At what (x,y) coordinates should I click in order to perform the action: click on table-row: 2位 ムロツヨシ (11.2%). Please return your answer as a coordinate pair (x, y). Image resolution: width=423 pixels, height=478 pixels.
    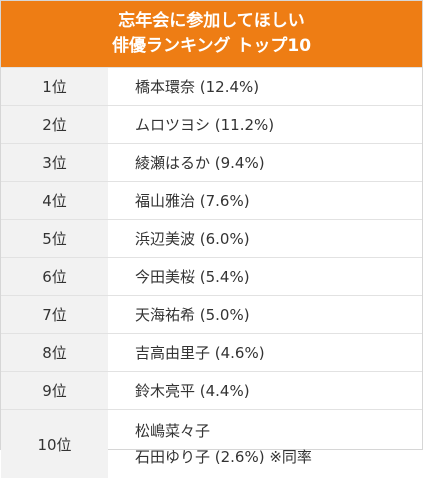
    Looking at the image, I should click on (211, 124).